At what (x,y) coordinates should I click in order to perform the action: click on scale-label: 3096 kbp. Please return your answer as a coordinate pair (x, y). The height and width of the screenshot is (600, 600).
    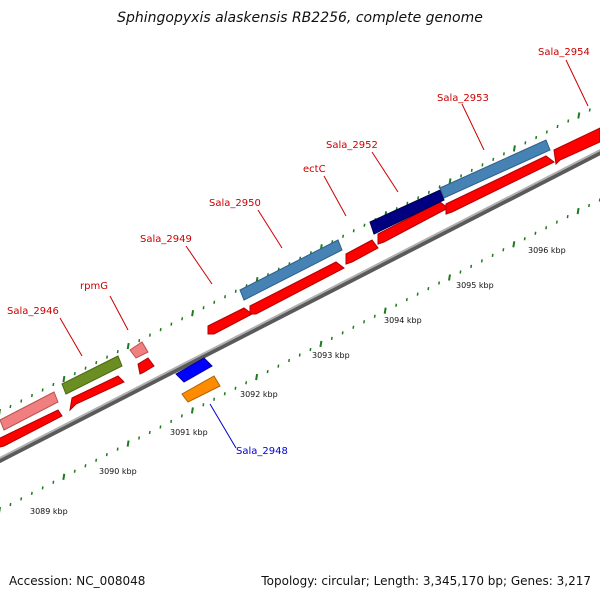
    Looking at the image, I should click on (547, 250).